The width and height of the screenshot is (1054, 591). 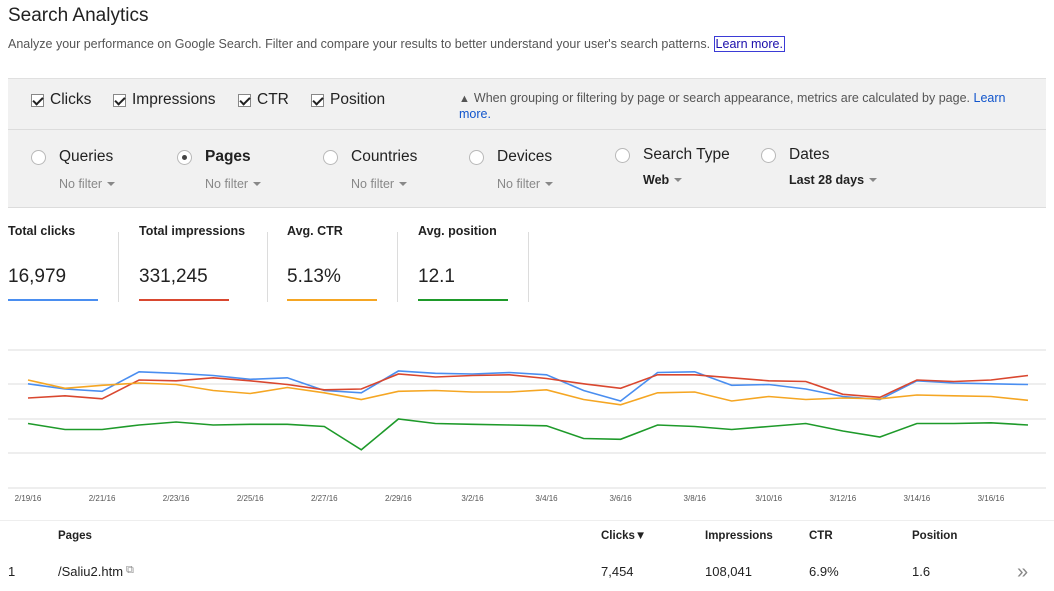 What do you see at coordinates (464, 99) in the screenshot?
I see `warning-icon: ▲` at bounding box center [464, 99].